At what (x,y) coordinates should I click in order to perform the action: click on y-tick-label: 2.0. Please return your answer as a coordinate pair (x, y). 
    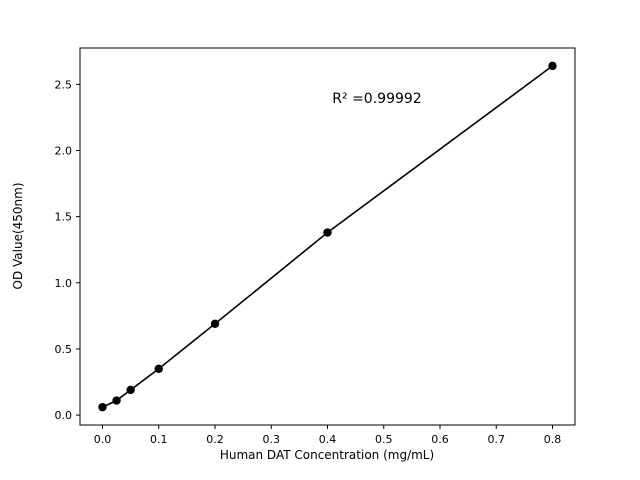
    Looking at the image, I should click on (64, 151).